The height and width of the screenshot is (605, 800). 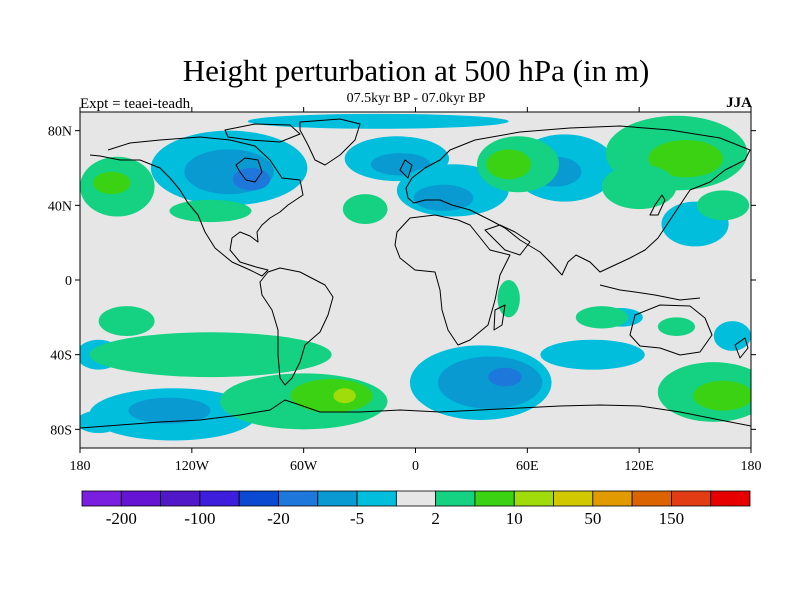 What do you see at coordinates (249, 170) in the screenshot?
I see `coastline-hudson-bay` at bounding box center [249, 170].